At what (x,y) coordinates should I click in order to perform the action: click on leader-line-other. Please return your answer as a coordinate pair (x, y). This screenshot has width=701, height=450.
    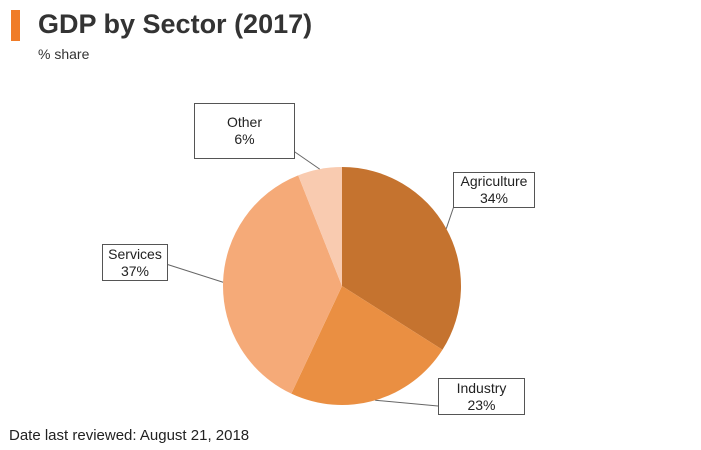
    Looking at the image, I should click on (305, 159).